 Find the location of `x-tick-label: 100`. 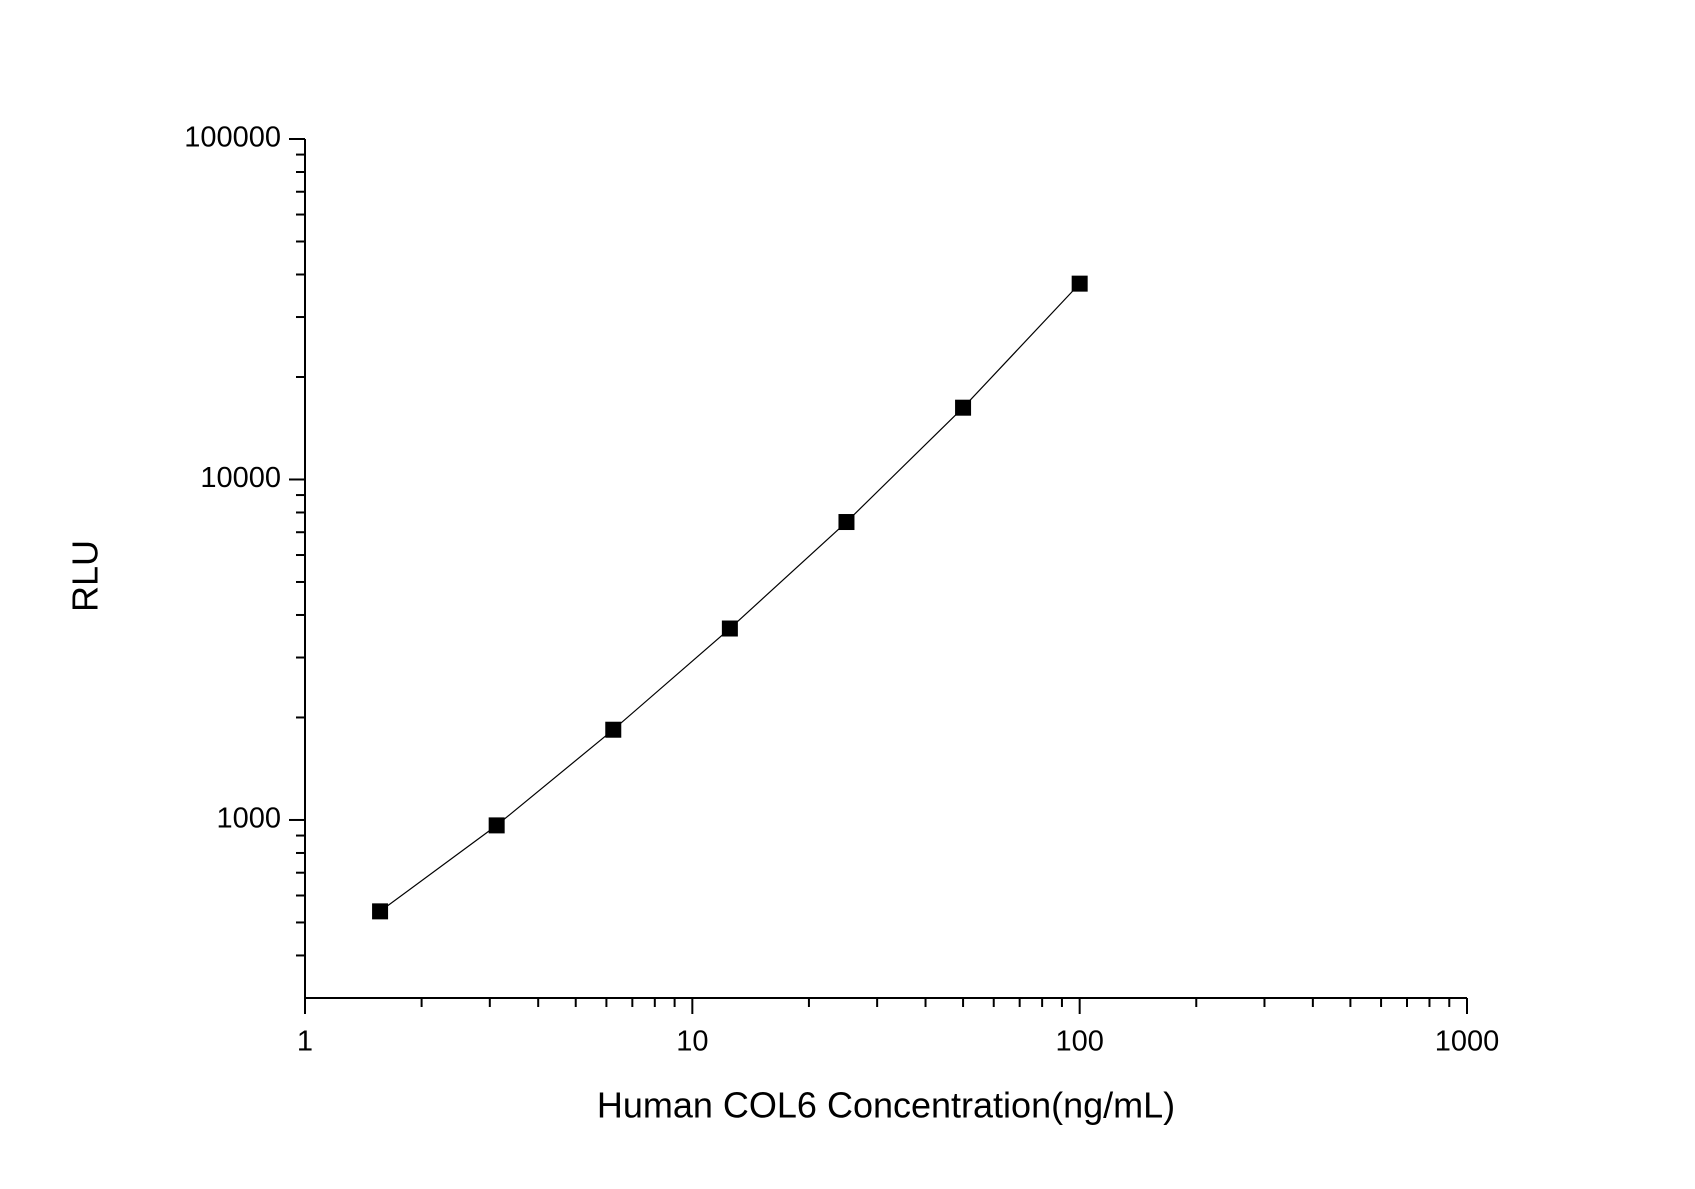

x-tick-label: 100 is located at coordinates (1079, 1042).